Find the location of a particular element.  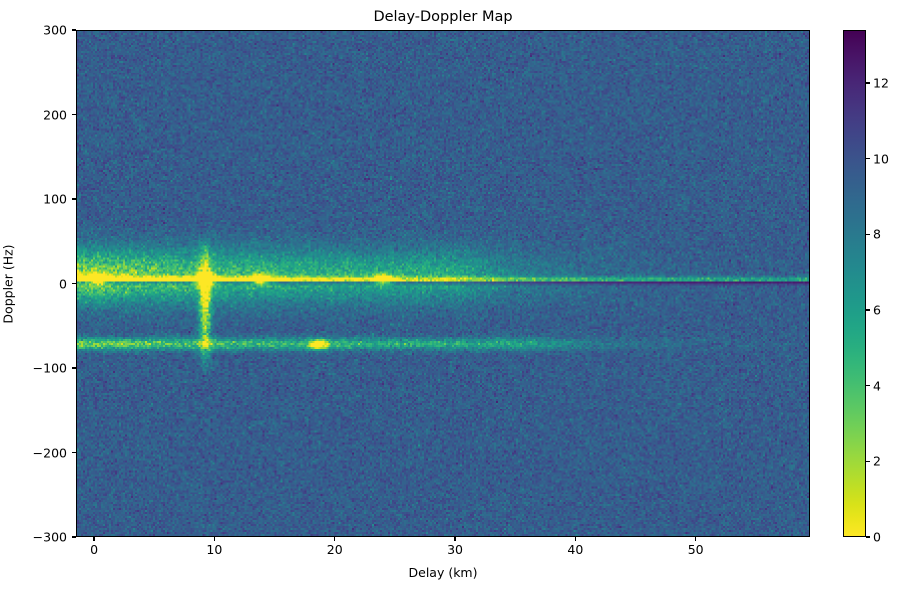

colorbar-tick-label: 0 is located at coordinates (877, 537).